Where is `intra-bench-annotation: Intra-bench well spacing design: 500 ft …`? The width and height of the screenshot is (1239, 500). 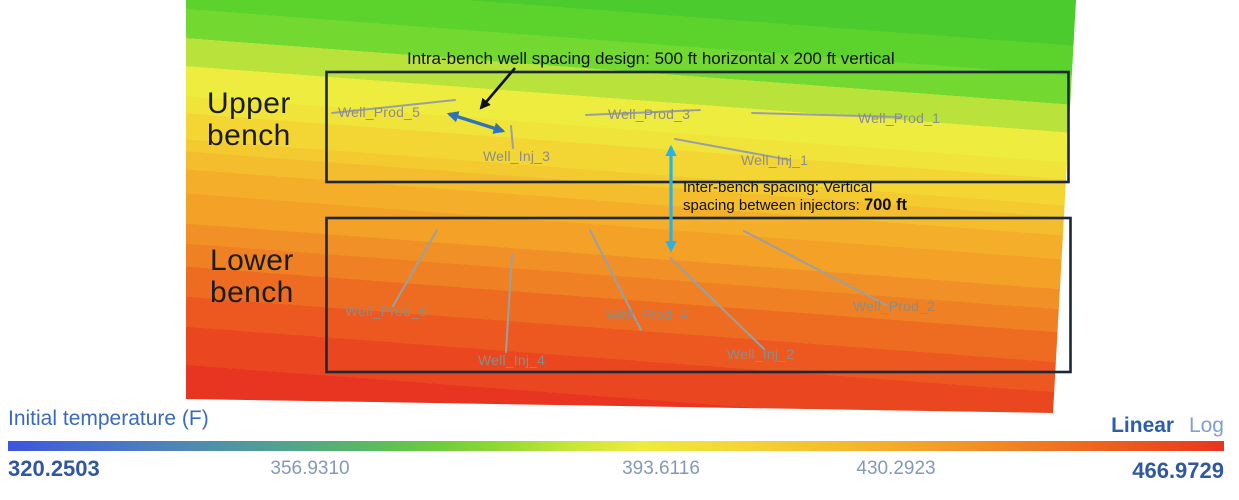
intra-bench-annotation: Intra-bench well spacing design: 500 ft … is located at coordinates (651, 58).